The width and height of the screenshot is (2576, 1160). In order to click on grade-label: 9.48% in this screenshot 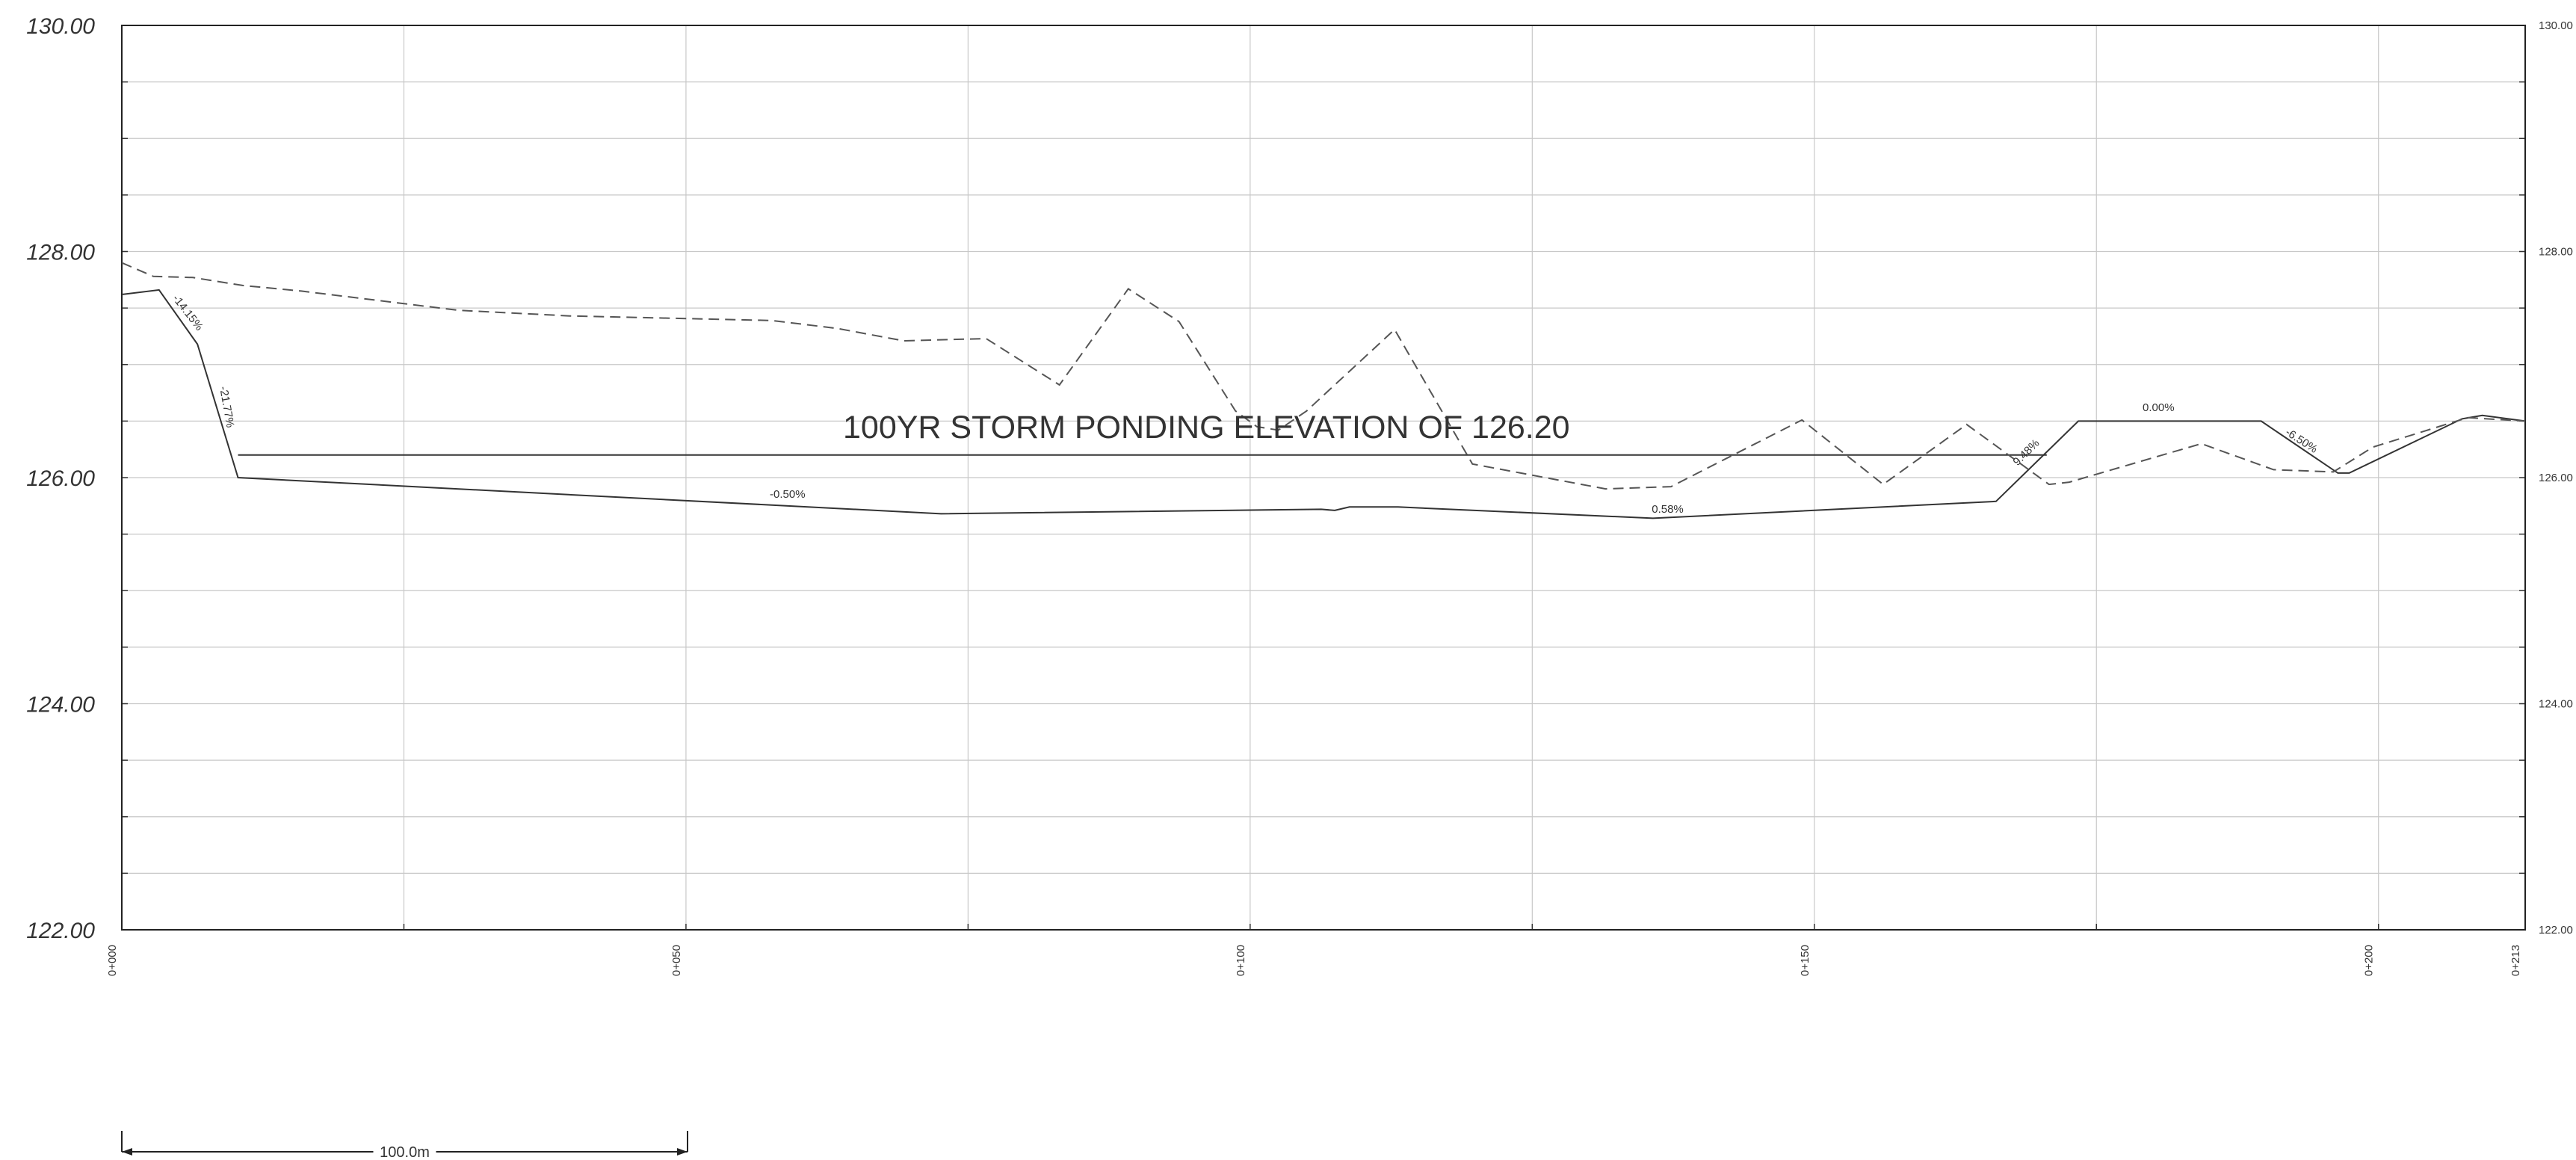, I will do `click(2026, 453)`.